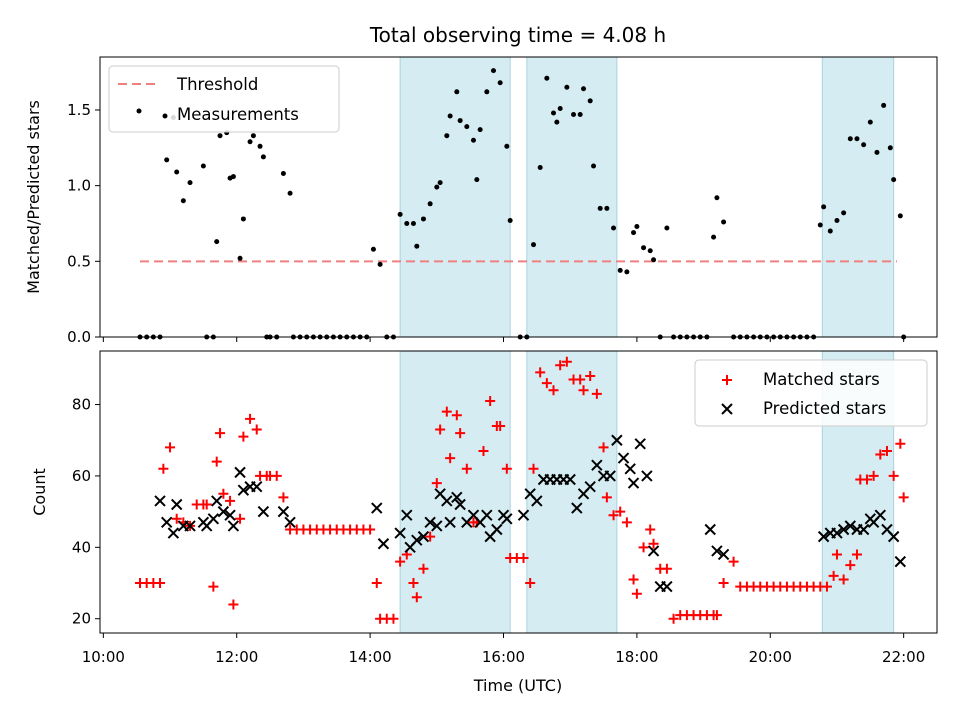  What do you see at coordinates (81, 476) in the screenshot?
I see `y-tick-label: 60` at bounding box center [81, 476].